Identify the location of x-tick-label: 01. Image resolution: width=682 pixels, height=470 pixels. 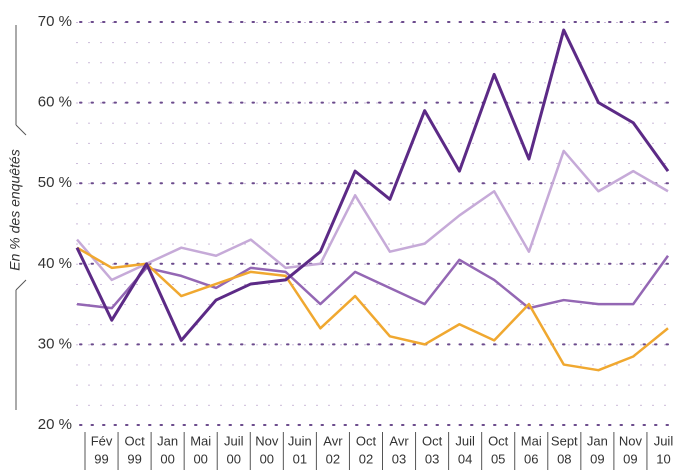
(300, 458).